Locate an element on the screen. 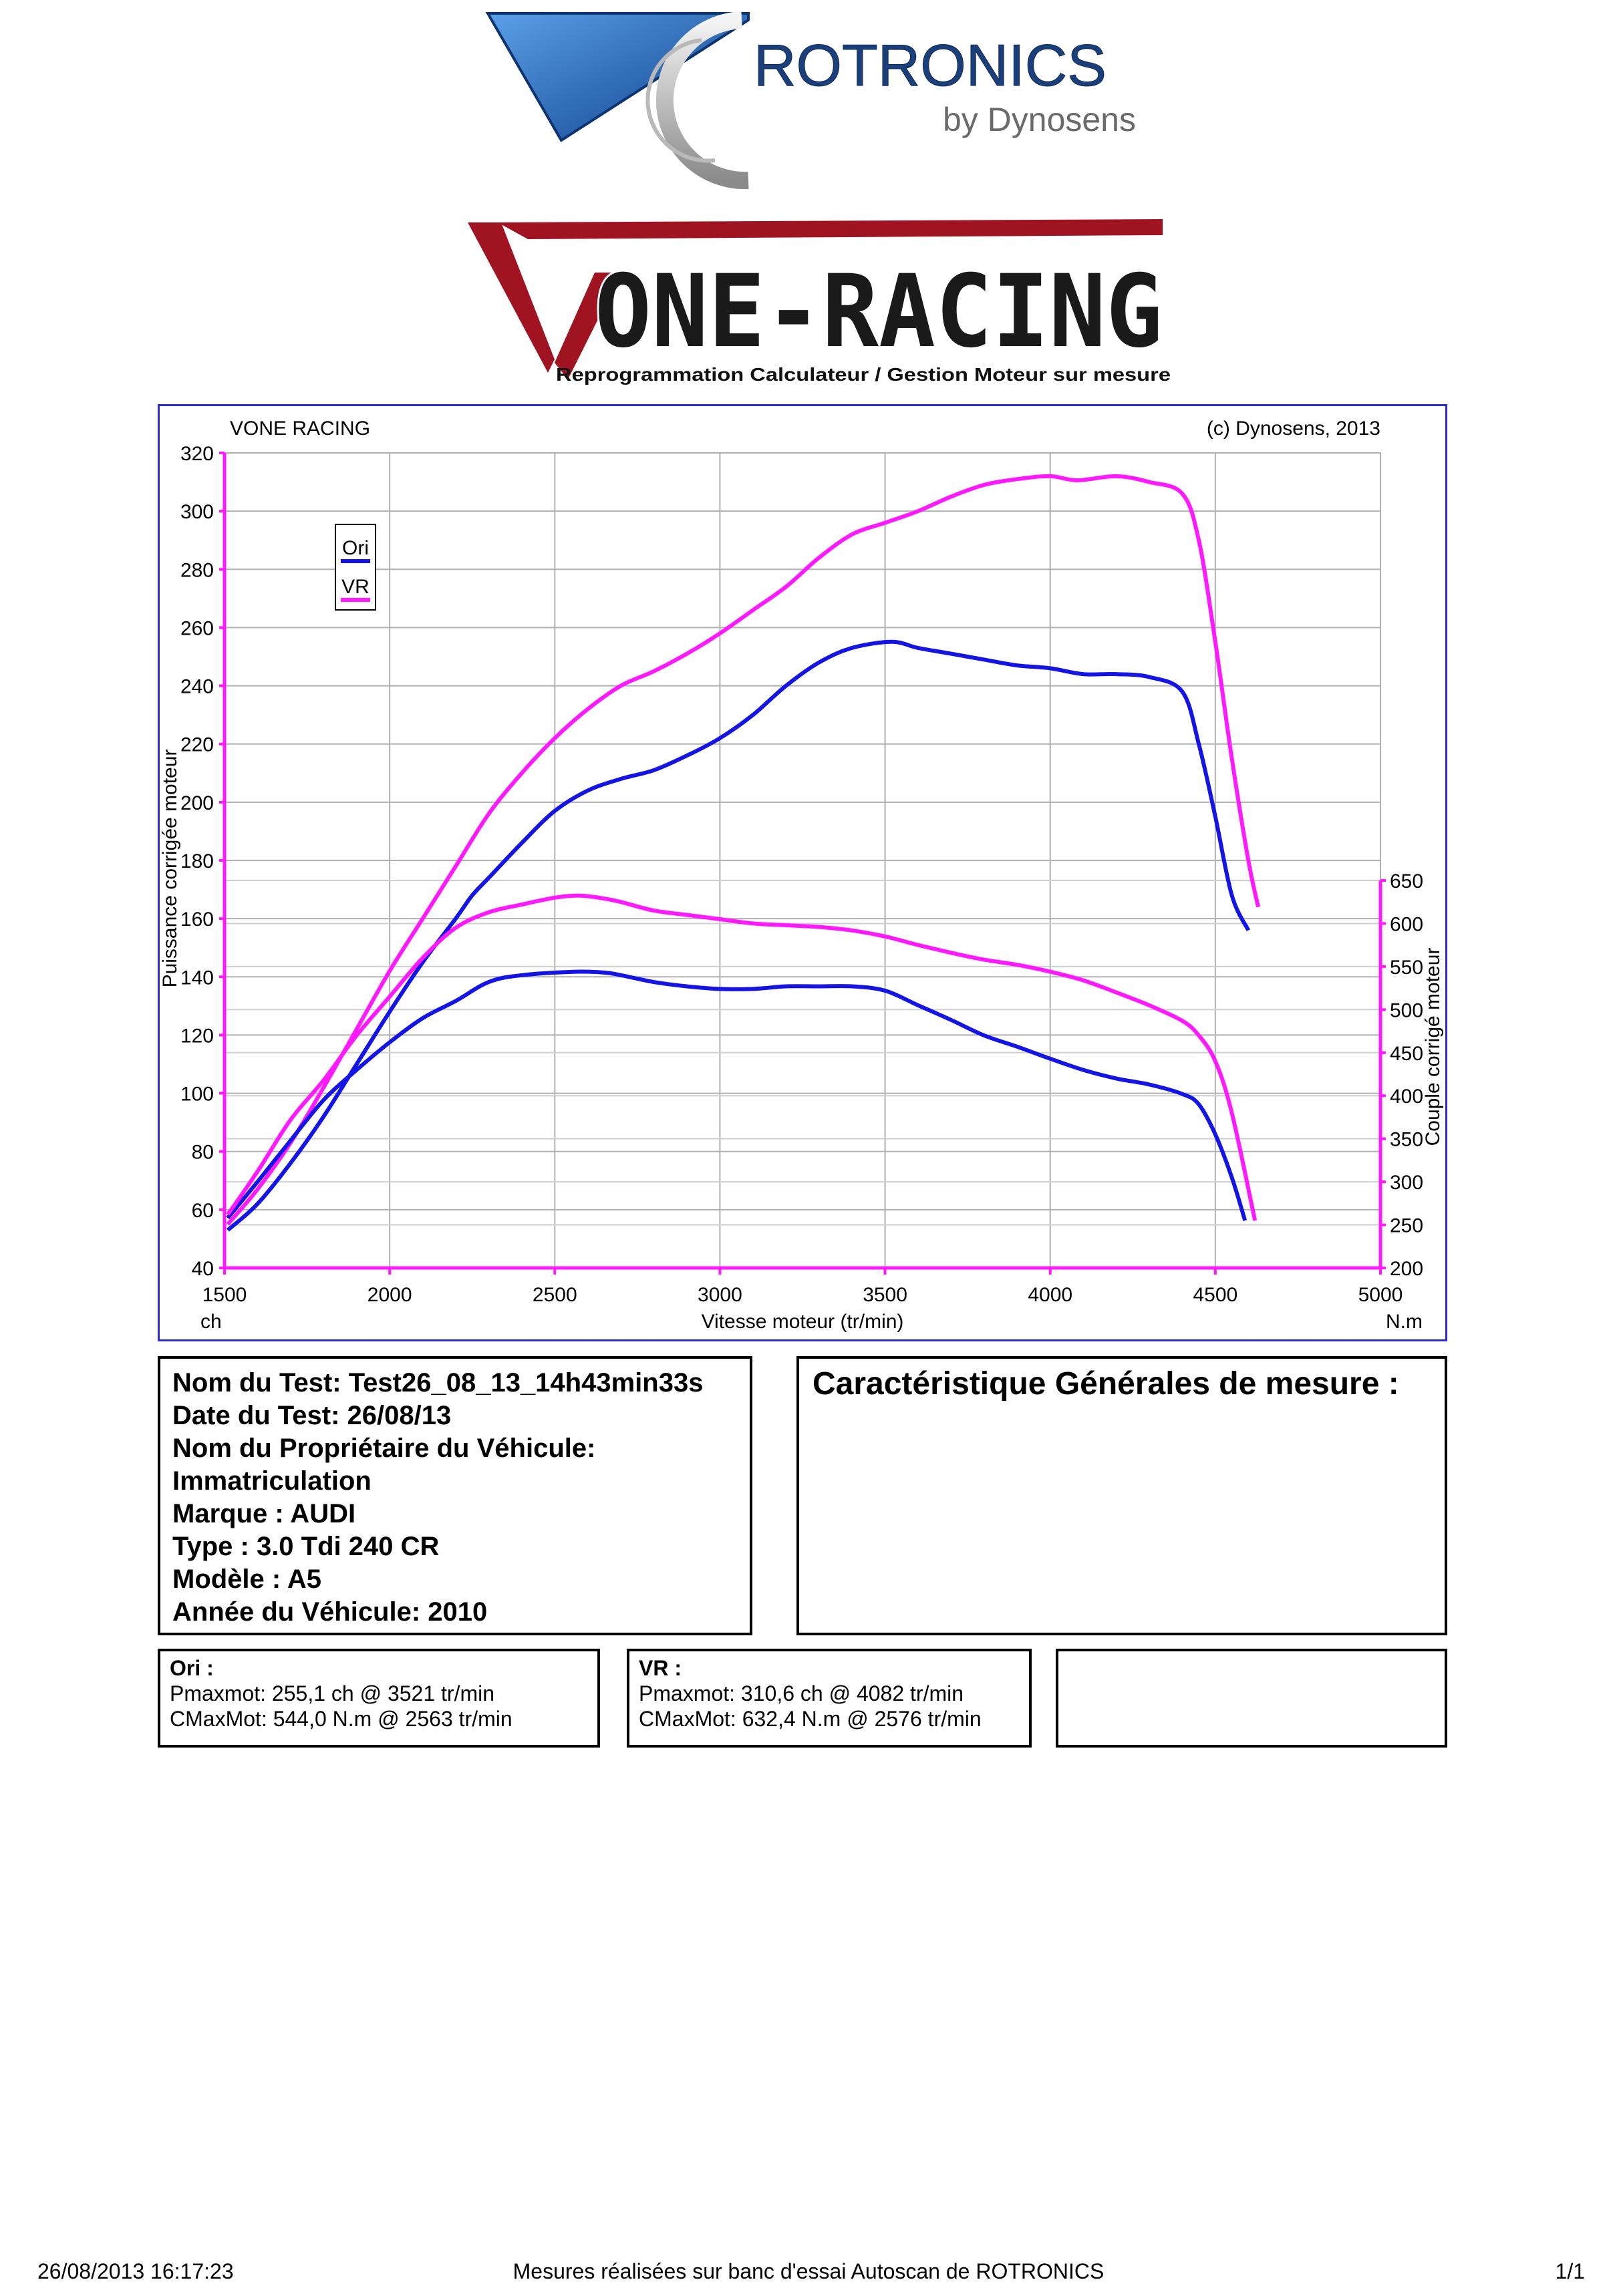  rotronics-sub: by Dynosens is located at coordinates (1039, 119).